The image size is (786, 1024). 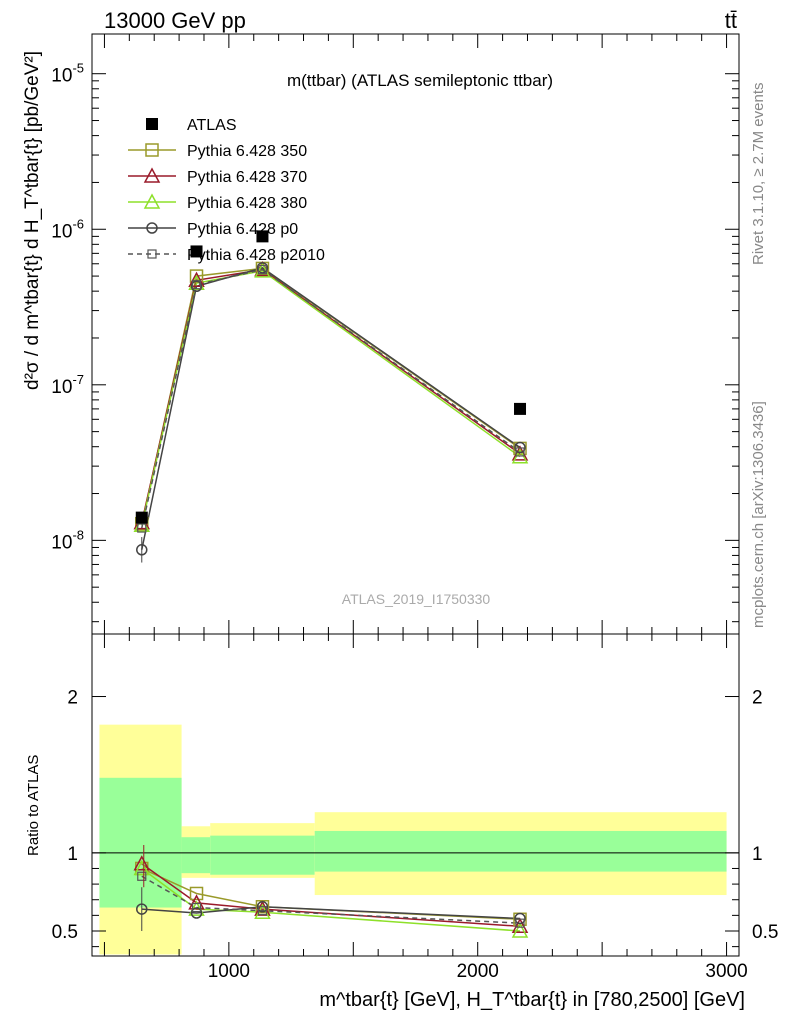 What do you see at coordinates (757, 698) in the screenshot?
I see `ratio-y-tick-label-right: 2` at bounding box center [757, 698].